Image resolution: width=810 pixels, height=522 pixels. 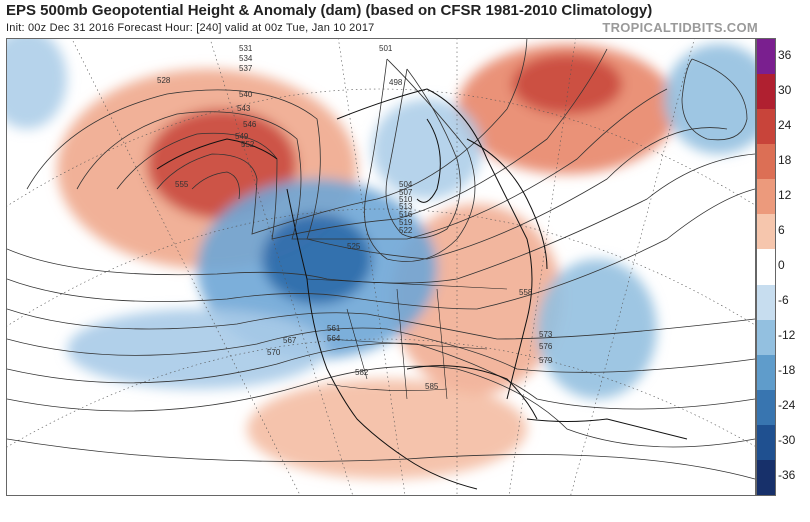 I want to click on contour-label: 525, so click(x=354, y=246).